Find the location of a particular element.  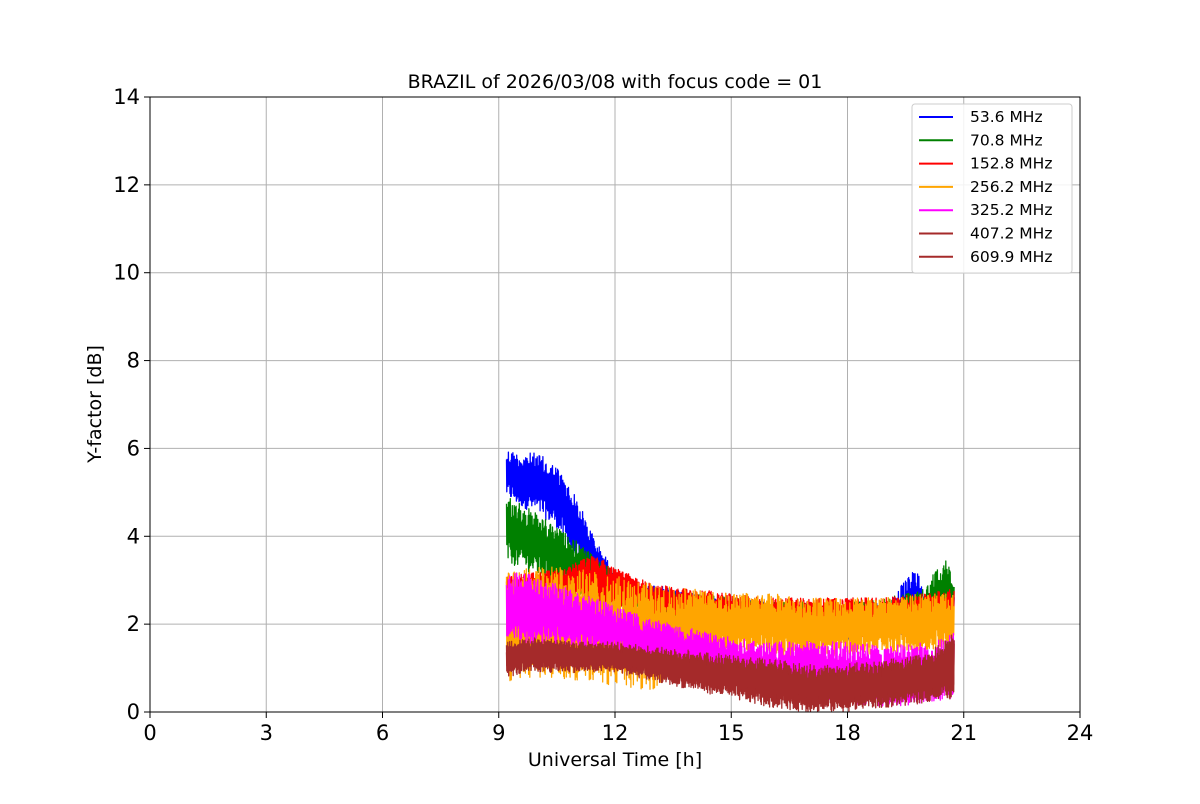

x-tick-label: 0 is located at coordinates (149, 733).